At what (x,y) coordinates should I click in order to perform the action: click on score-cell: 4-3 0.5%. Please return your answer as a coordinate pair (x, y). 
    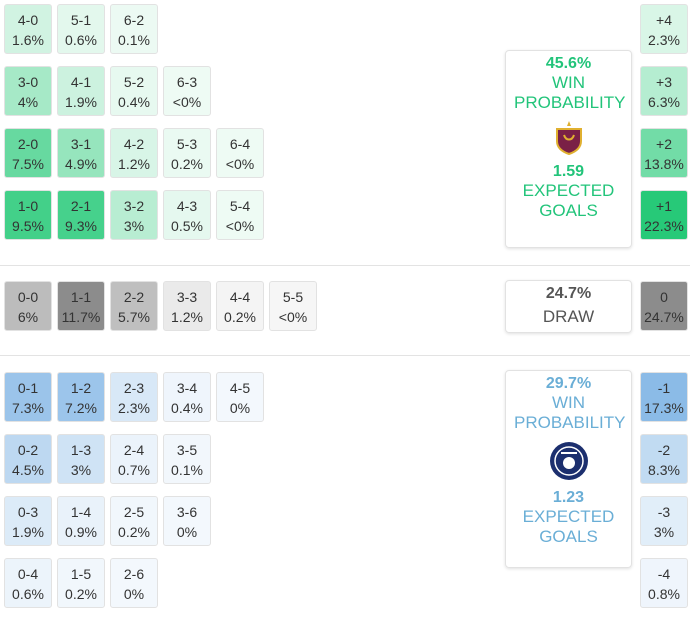
    Looking at the image, I should click on (187, 215).